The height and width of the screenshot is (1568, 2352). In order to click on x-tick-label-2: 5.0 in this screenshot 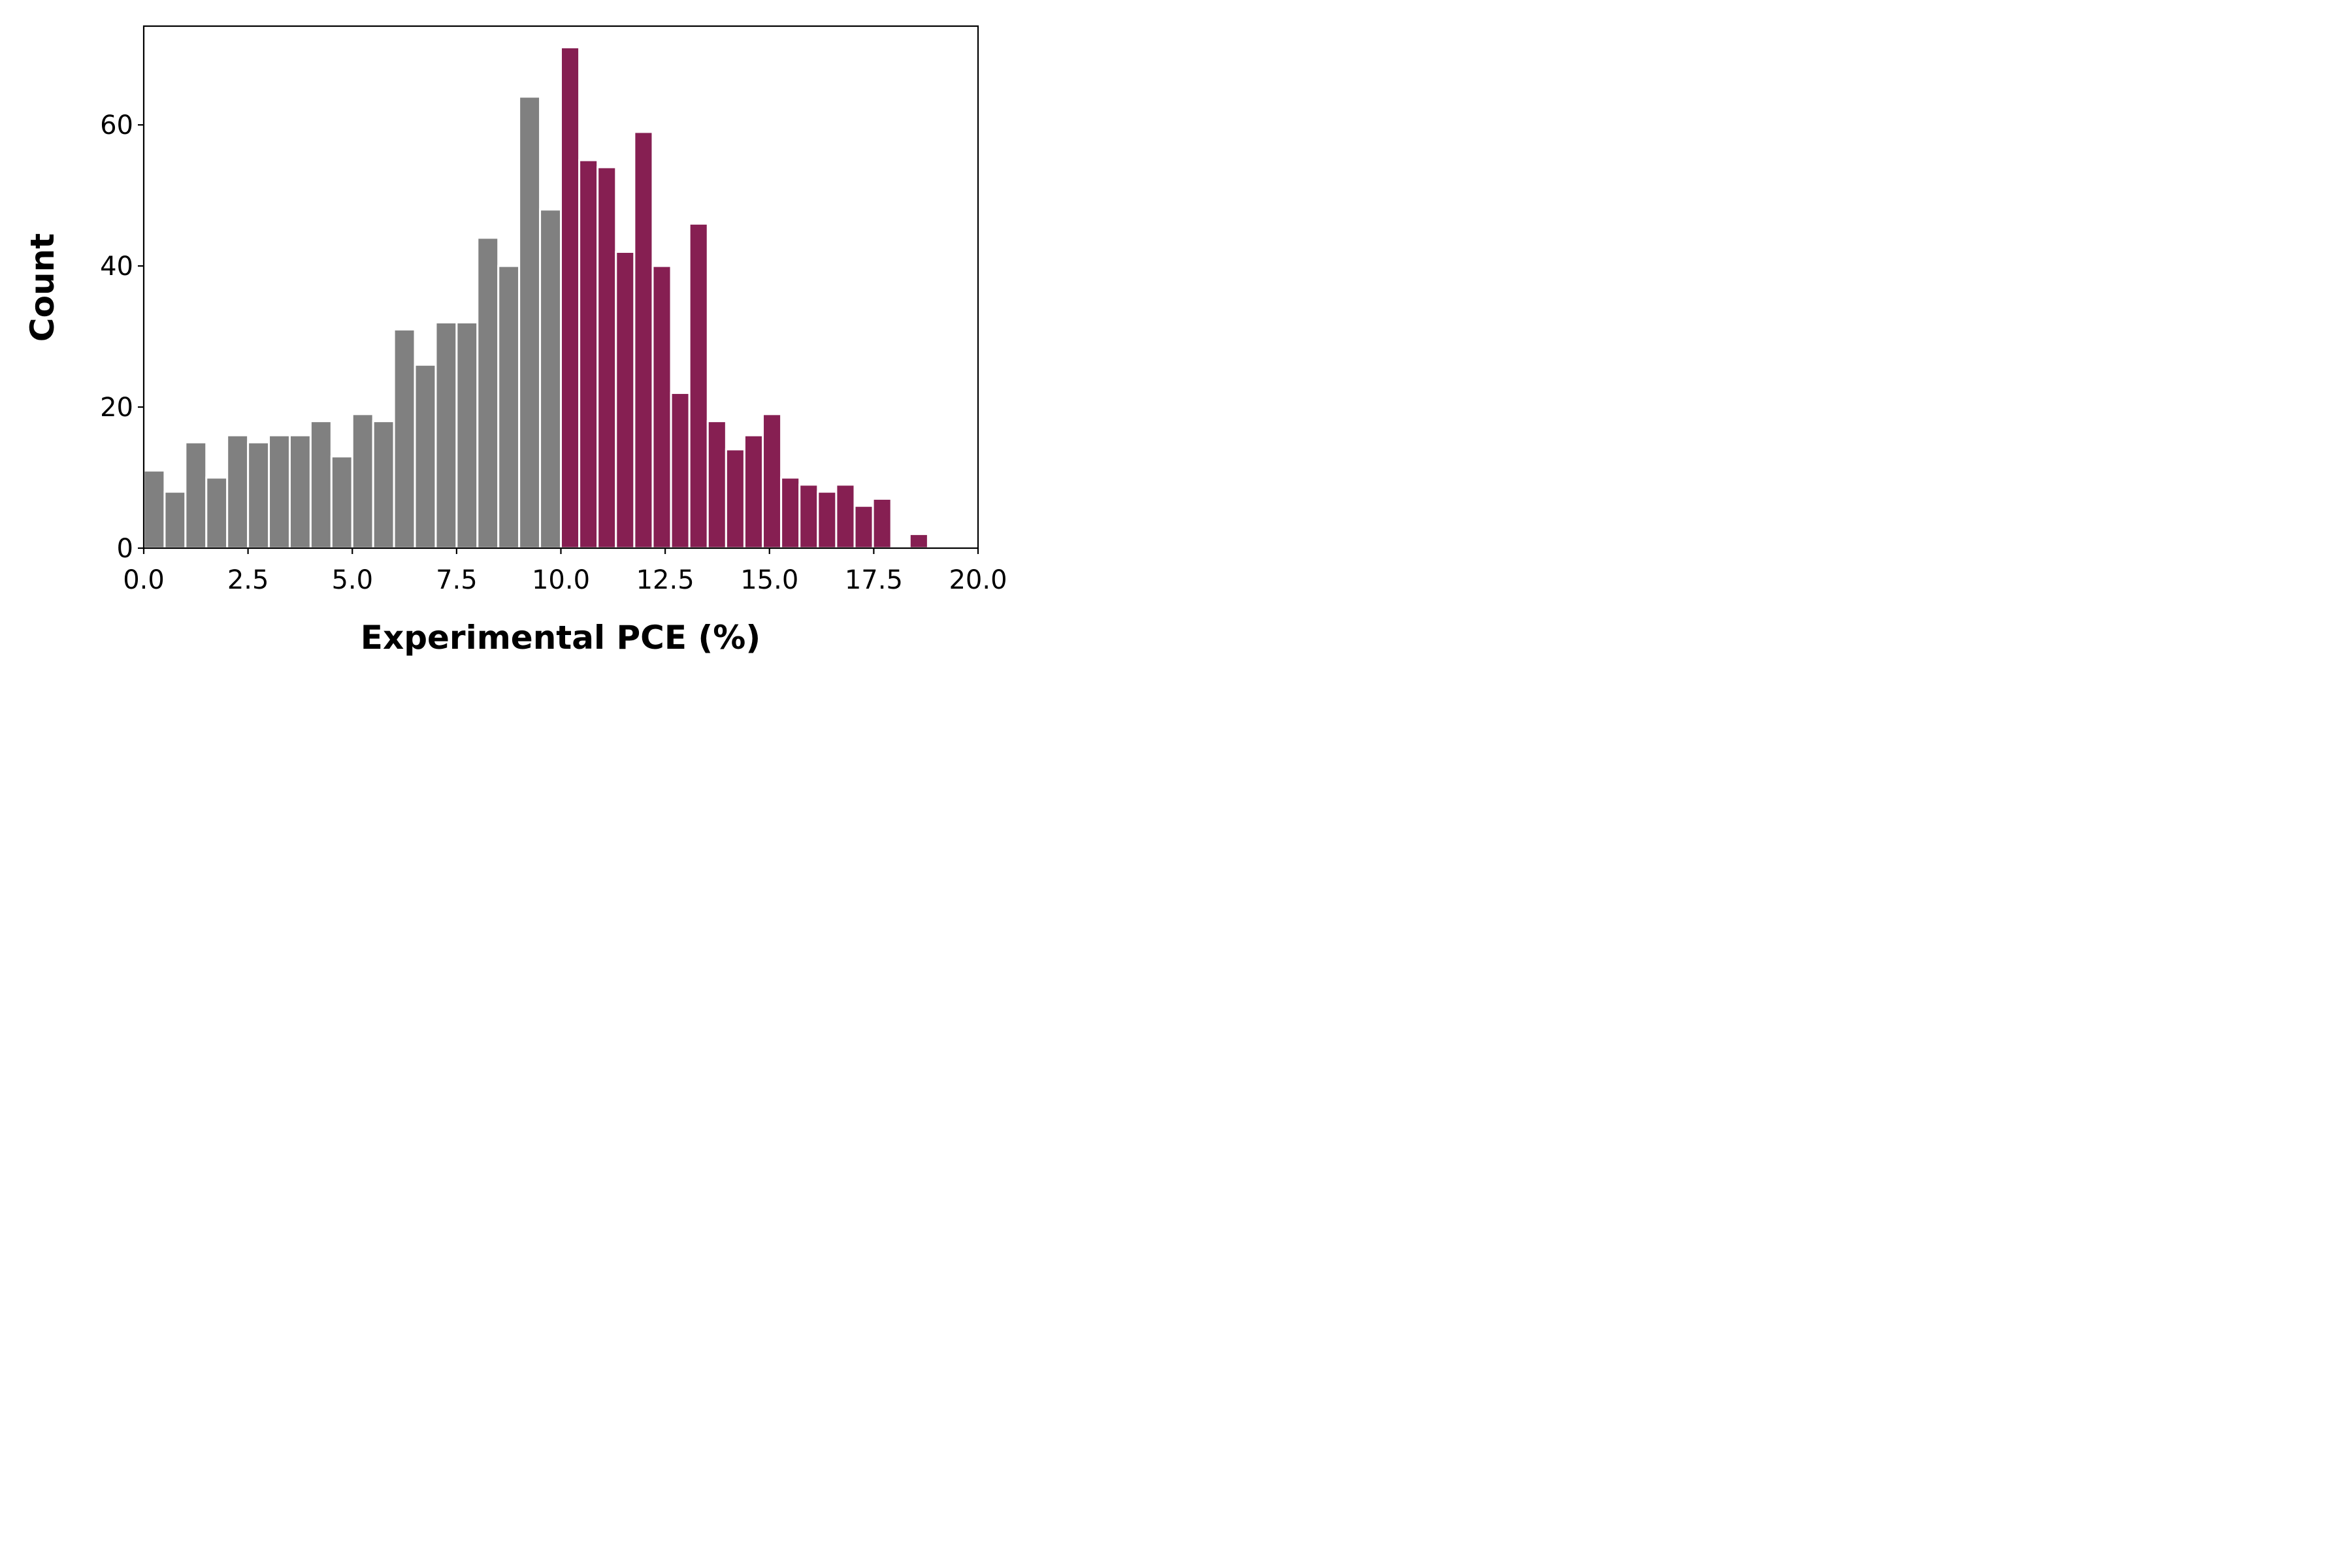, I will do `click(352, 580)`.